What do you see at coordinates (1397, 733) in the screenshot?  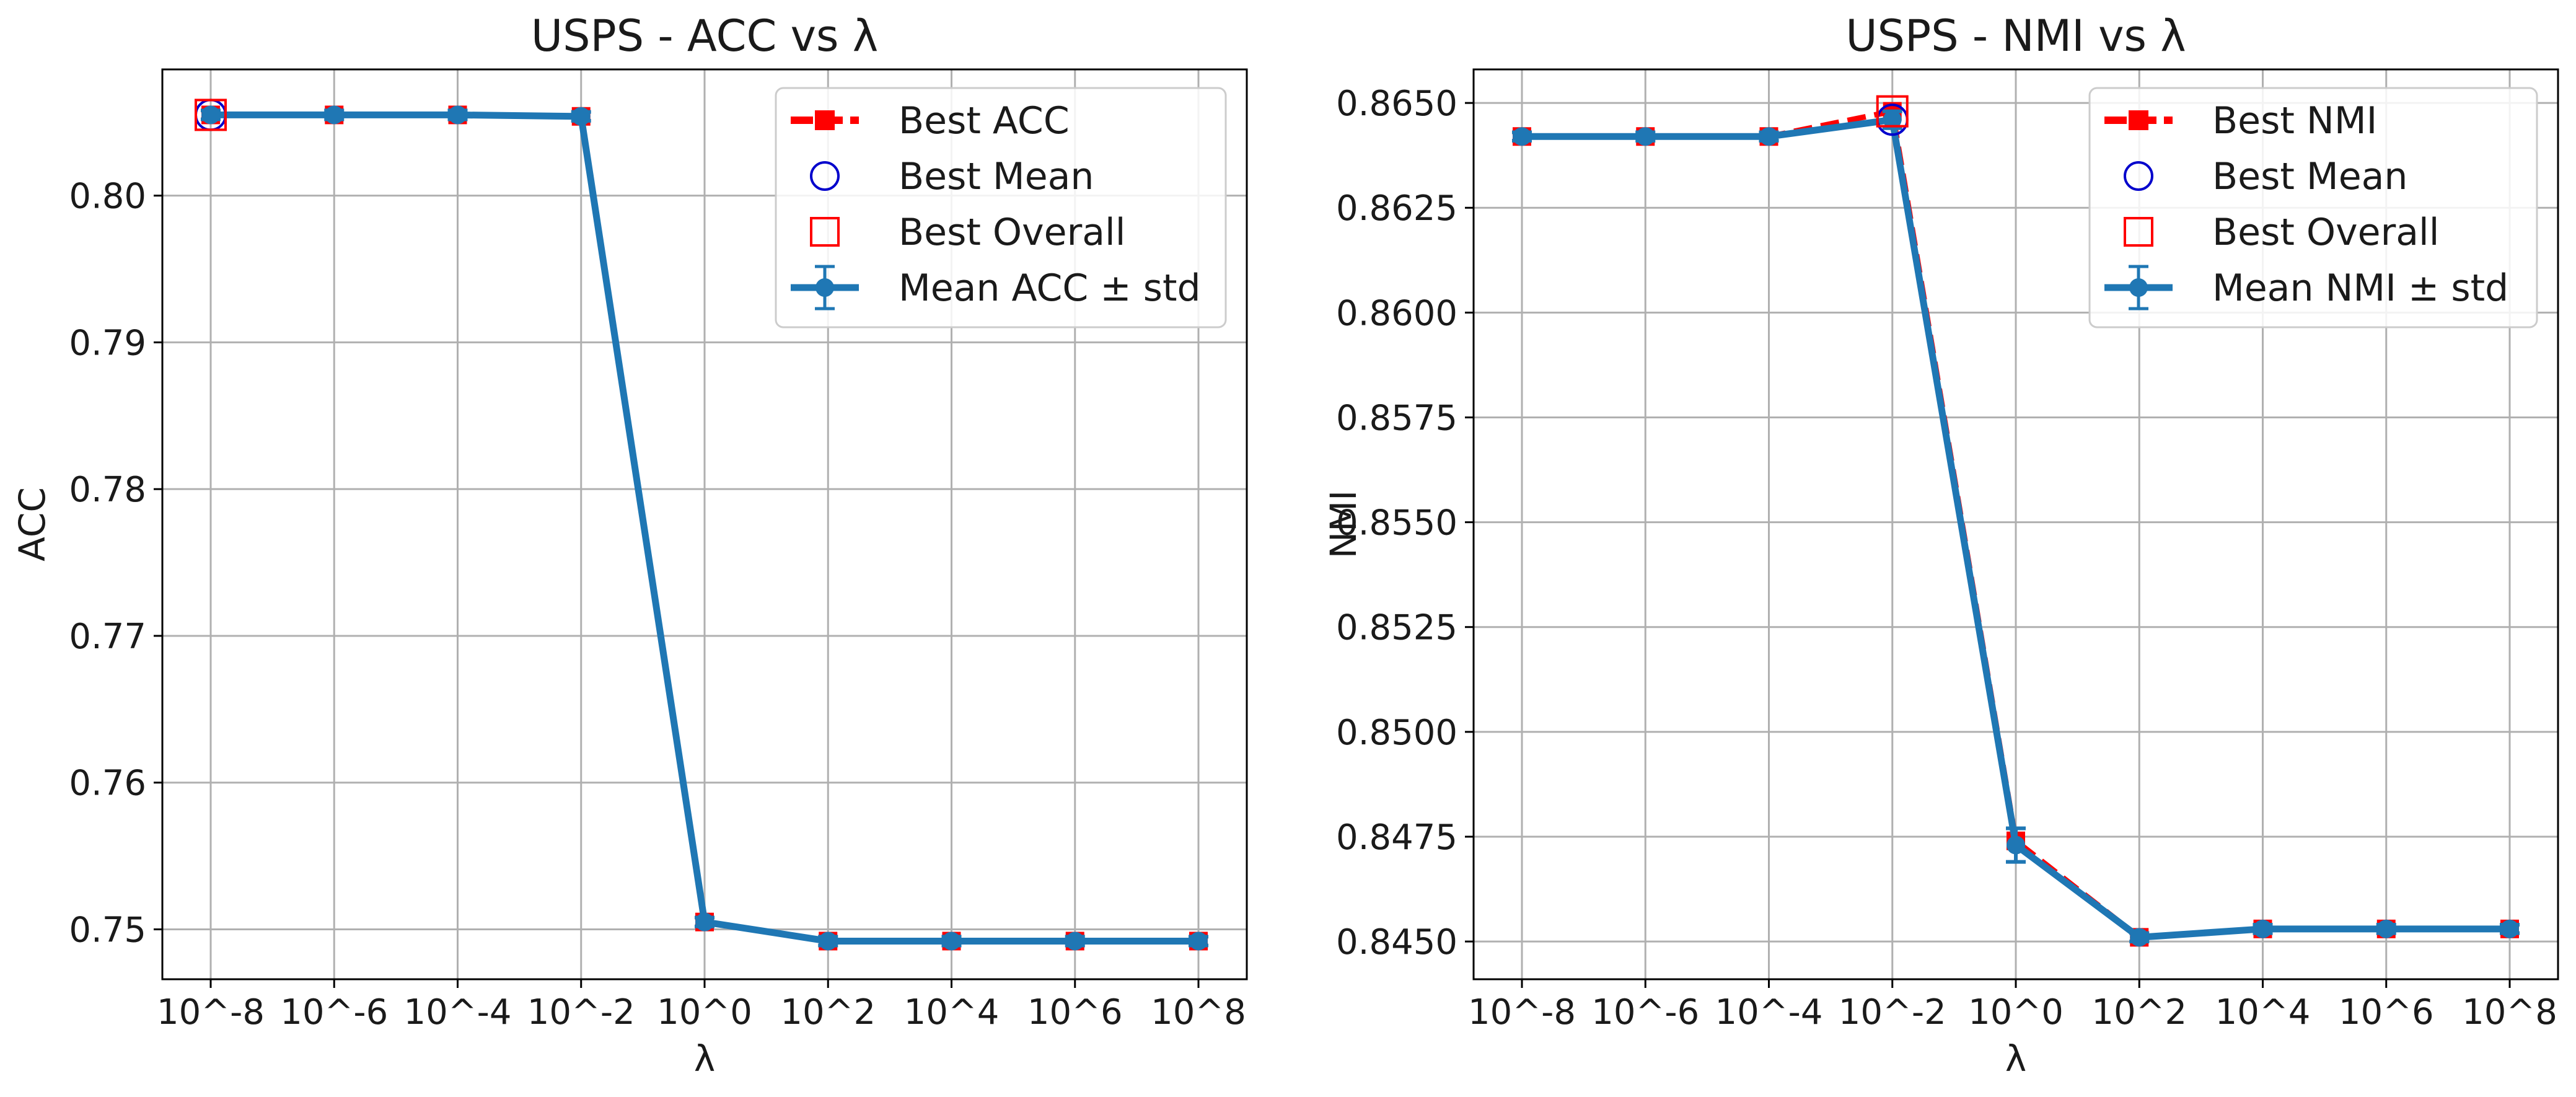 I see `y-tick-label: 0.8500` at bounding box center [1397, 733].